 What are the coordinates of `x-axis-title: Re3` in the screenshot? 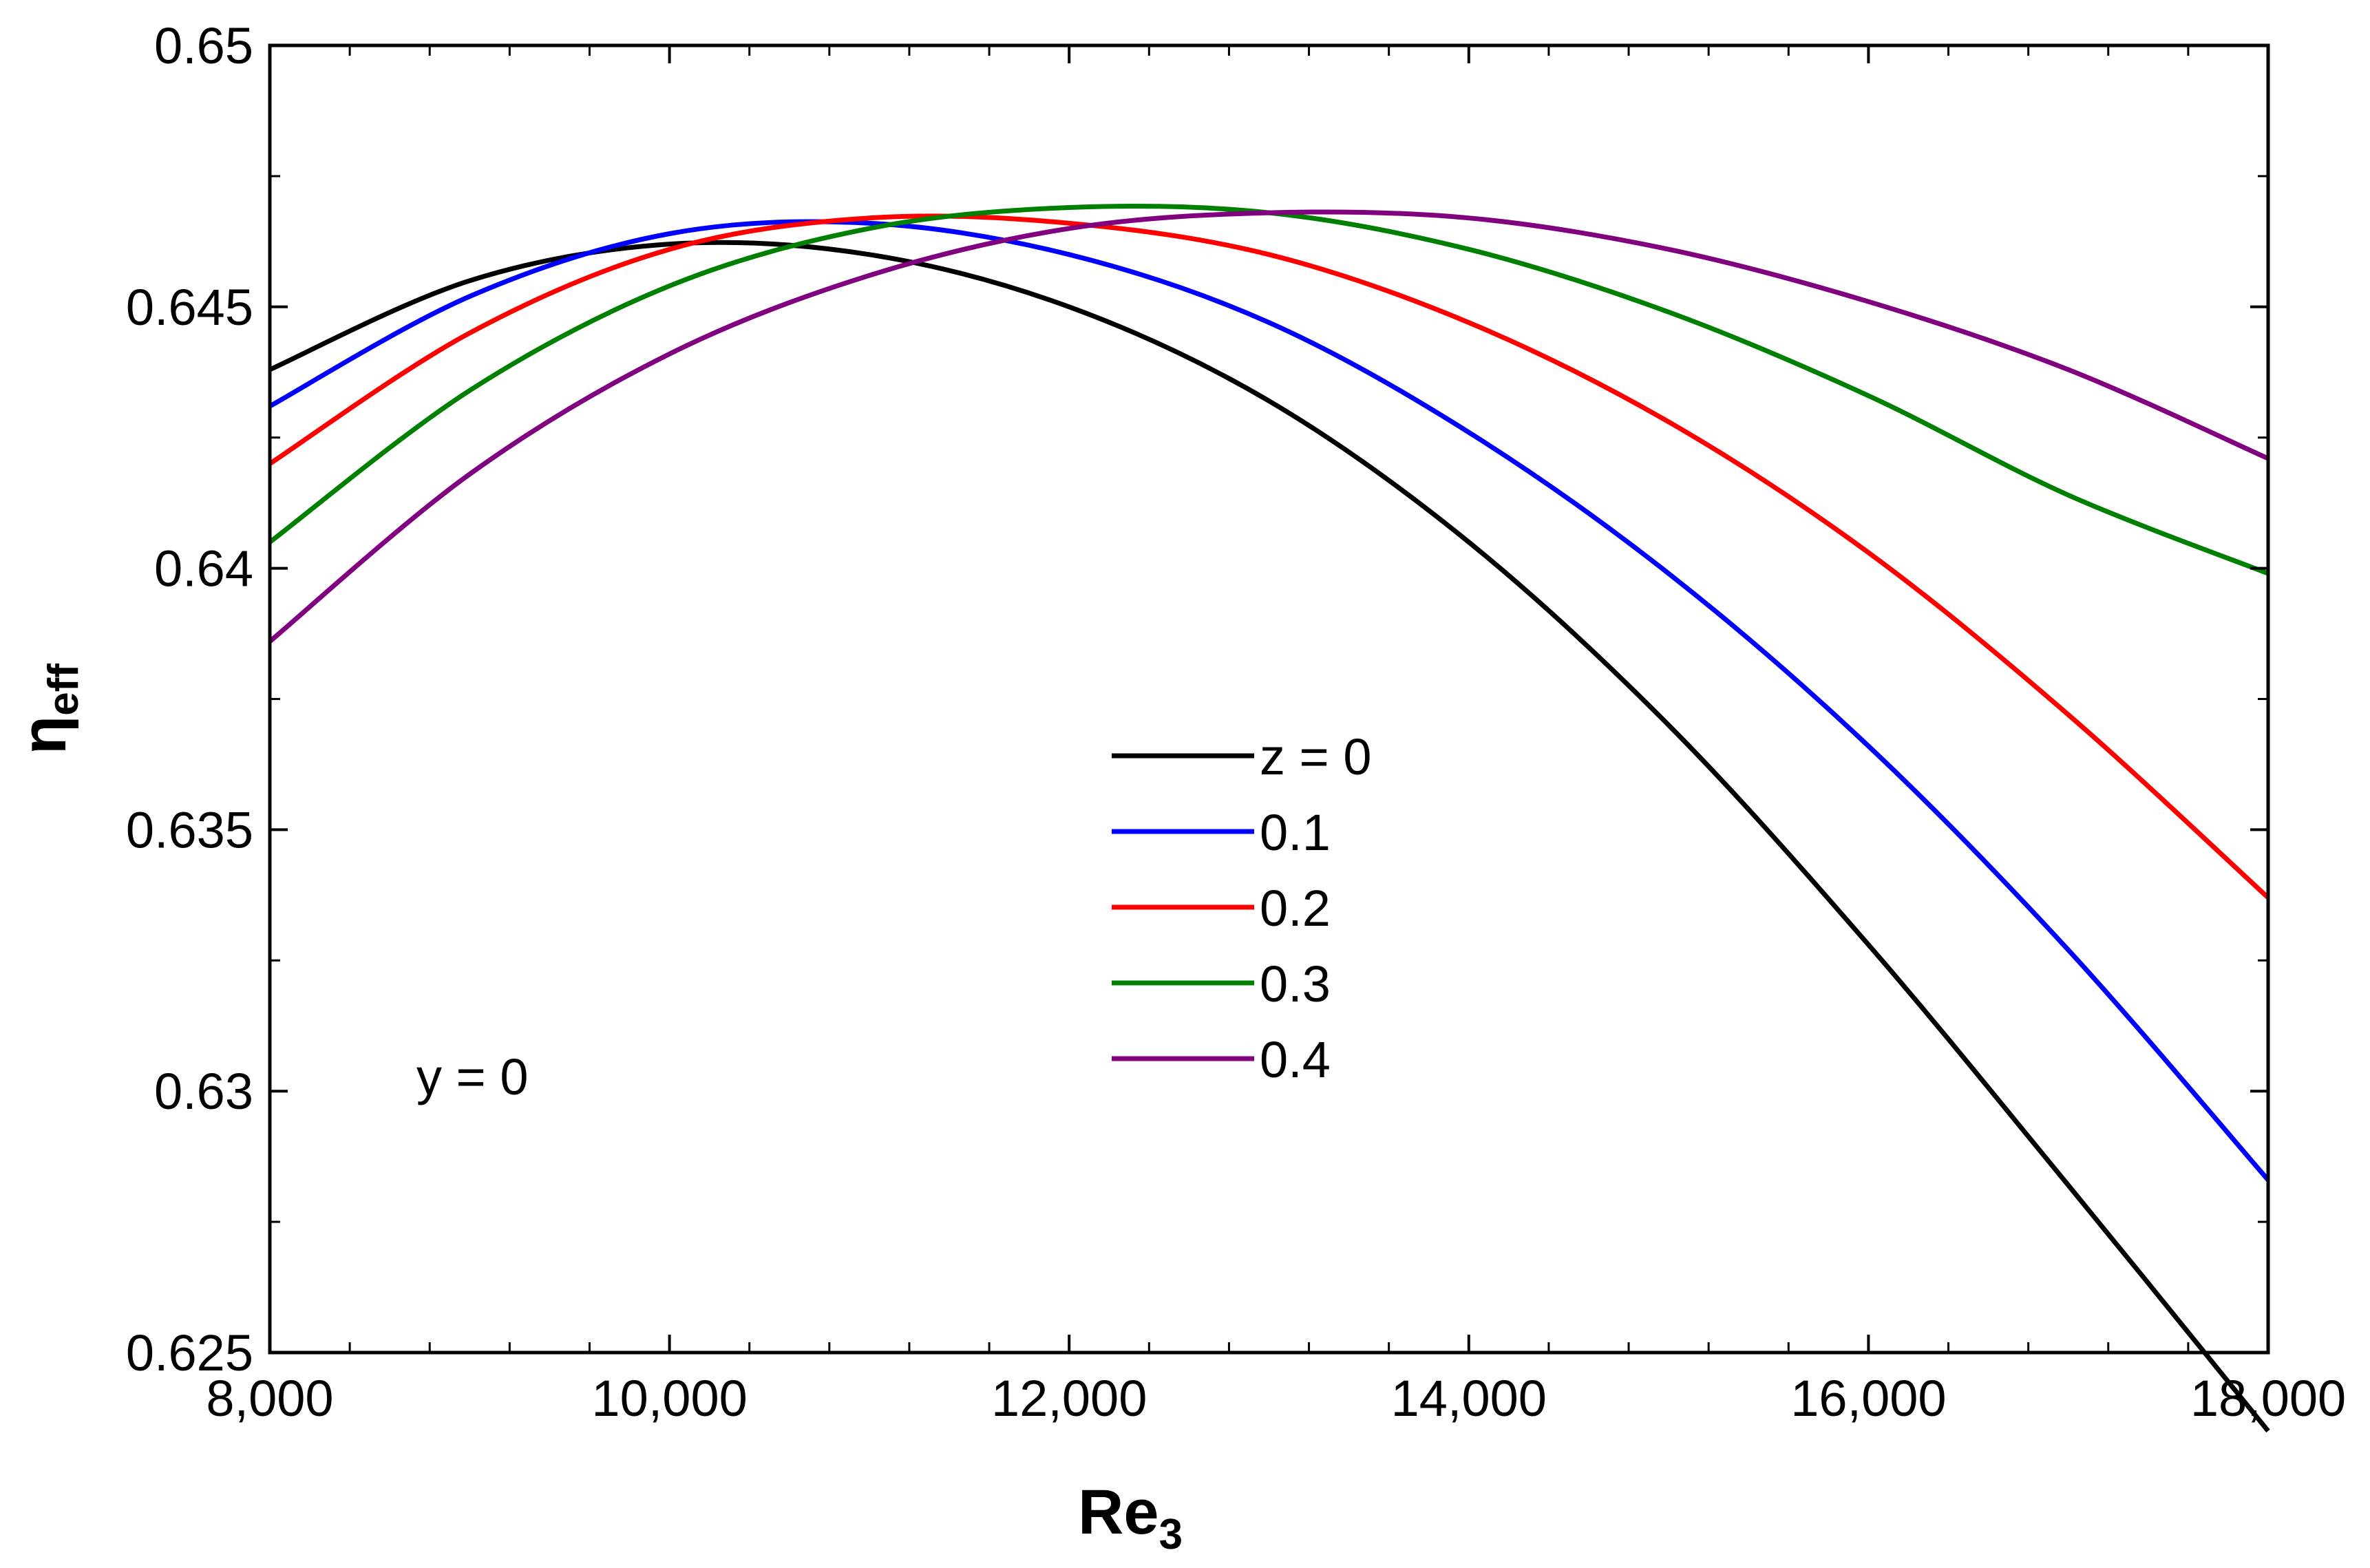 It's located at (1130, 1517).